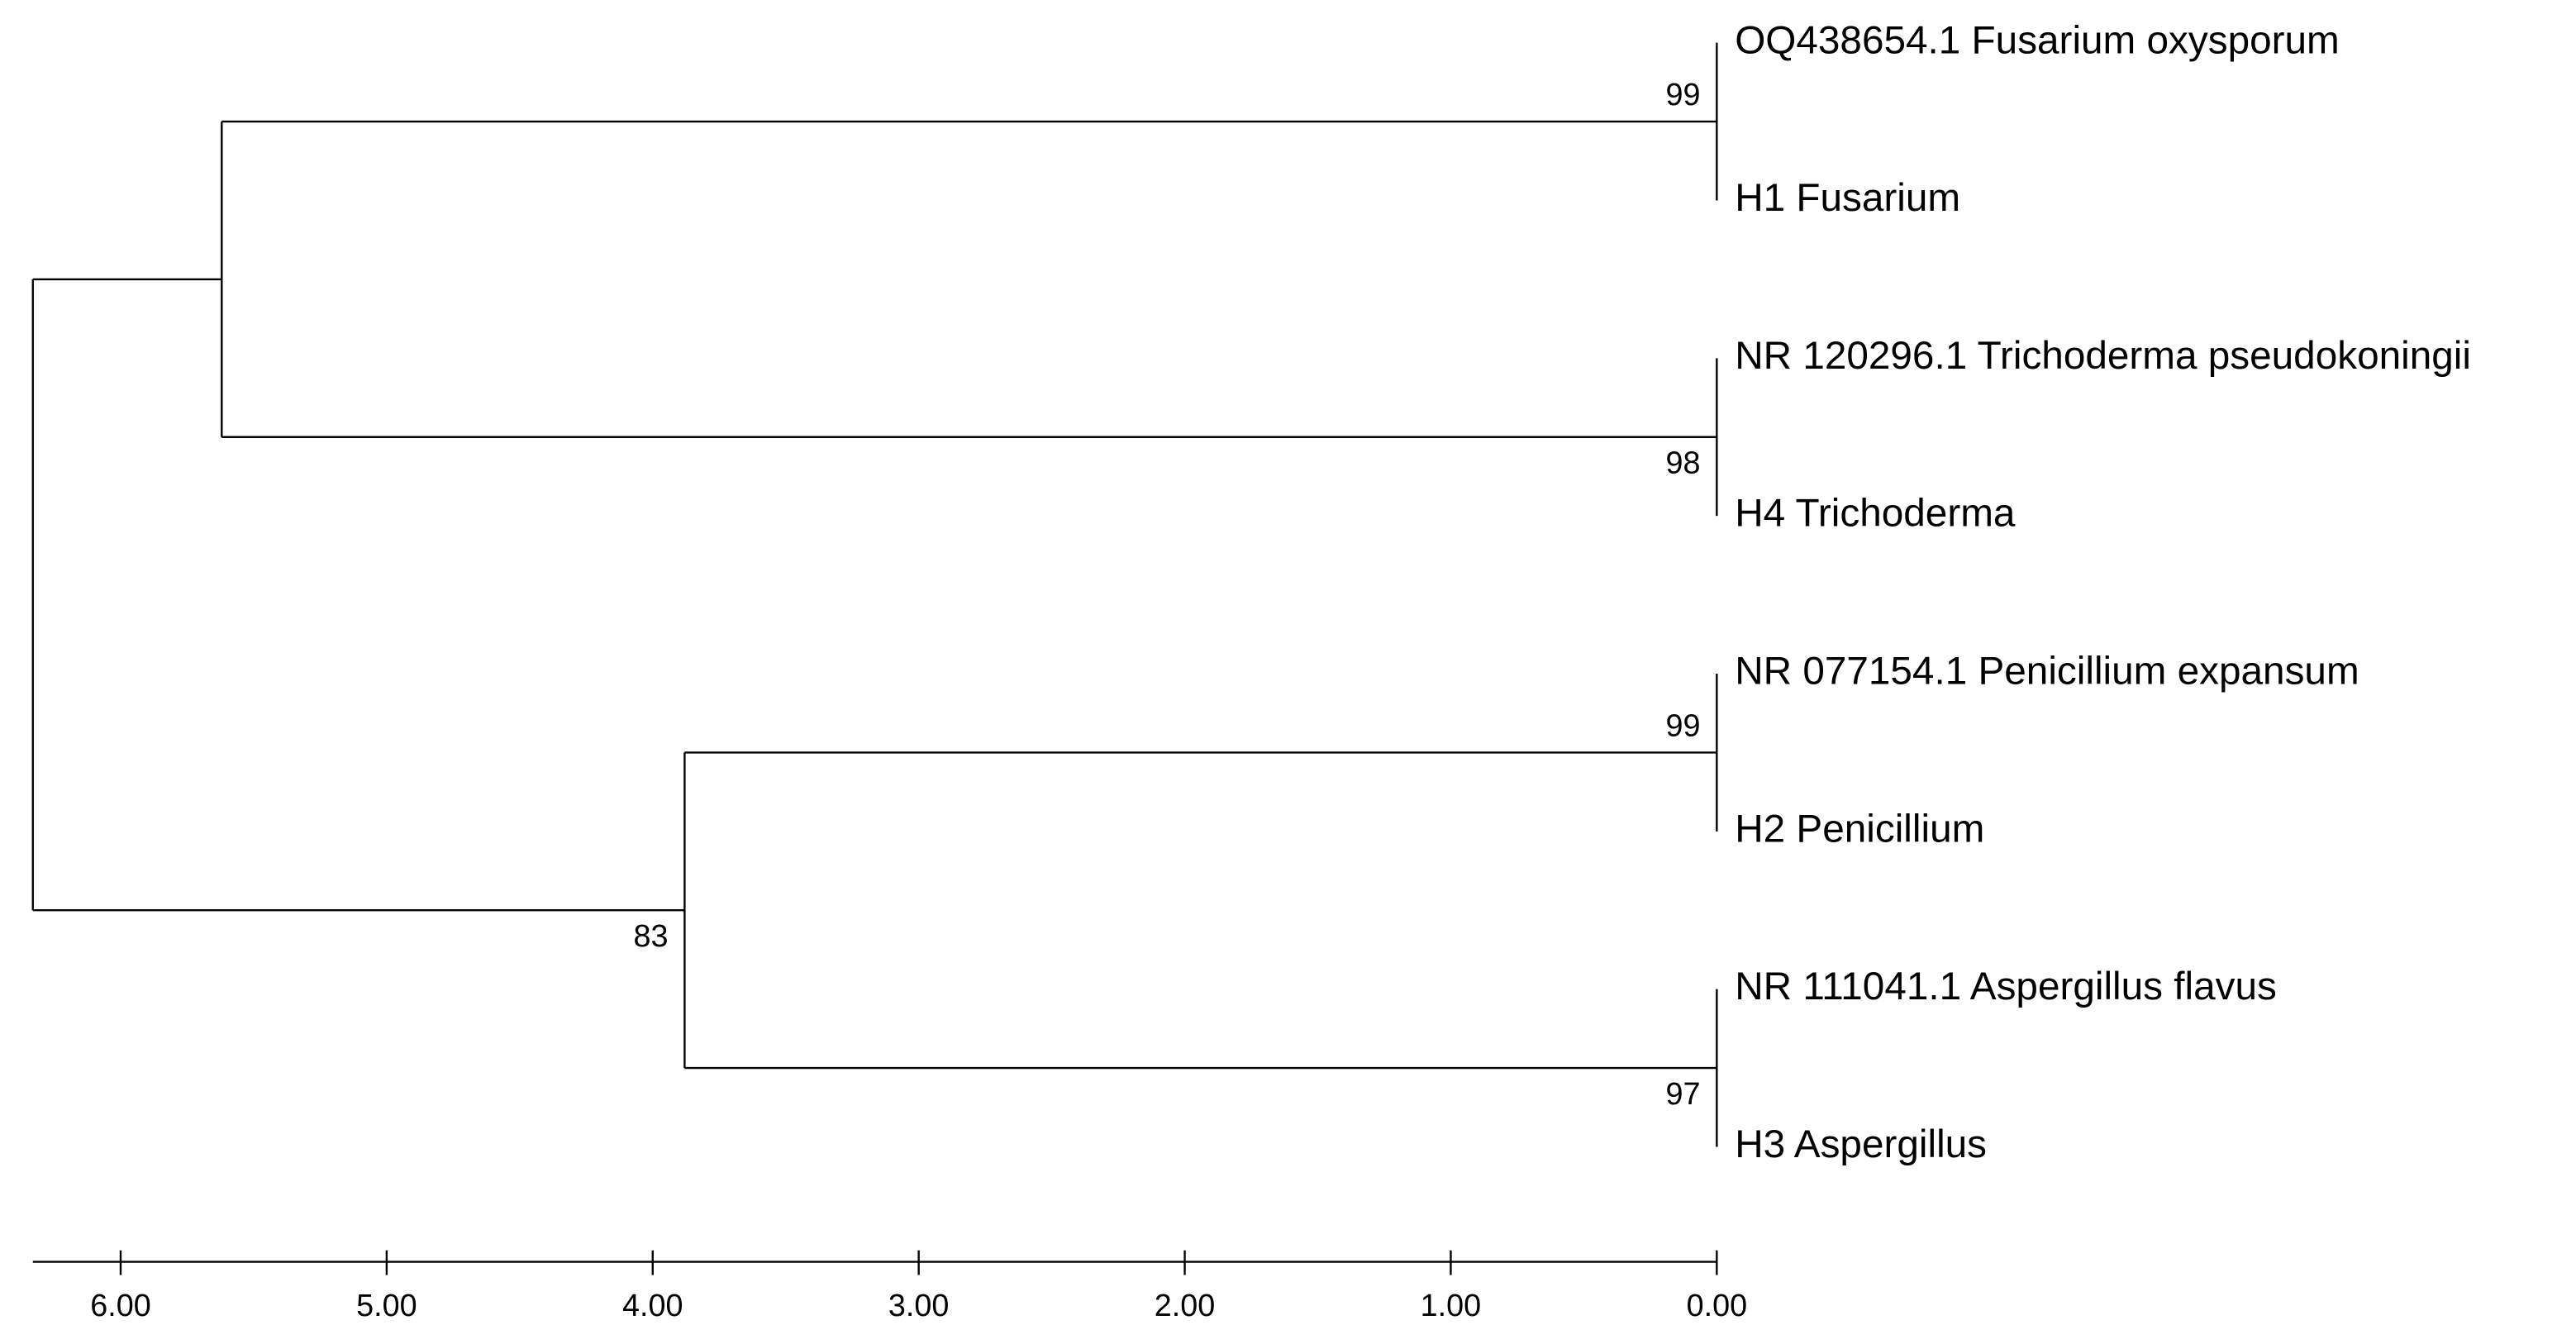 This screenshot has height=1344, width=2576. What do you see at coordinates (1859, 829) in the screenshot?
I see `leaf-label: H2 Penicillium` at bounding box center [1859, 829].